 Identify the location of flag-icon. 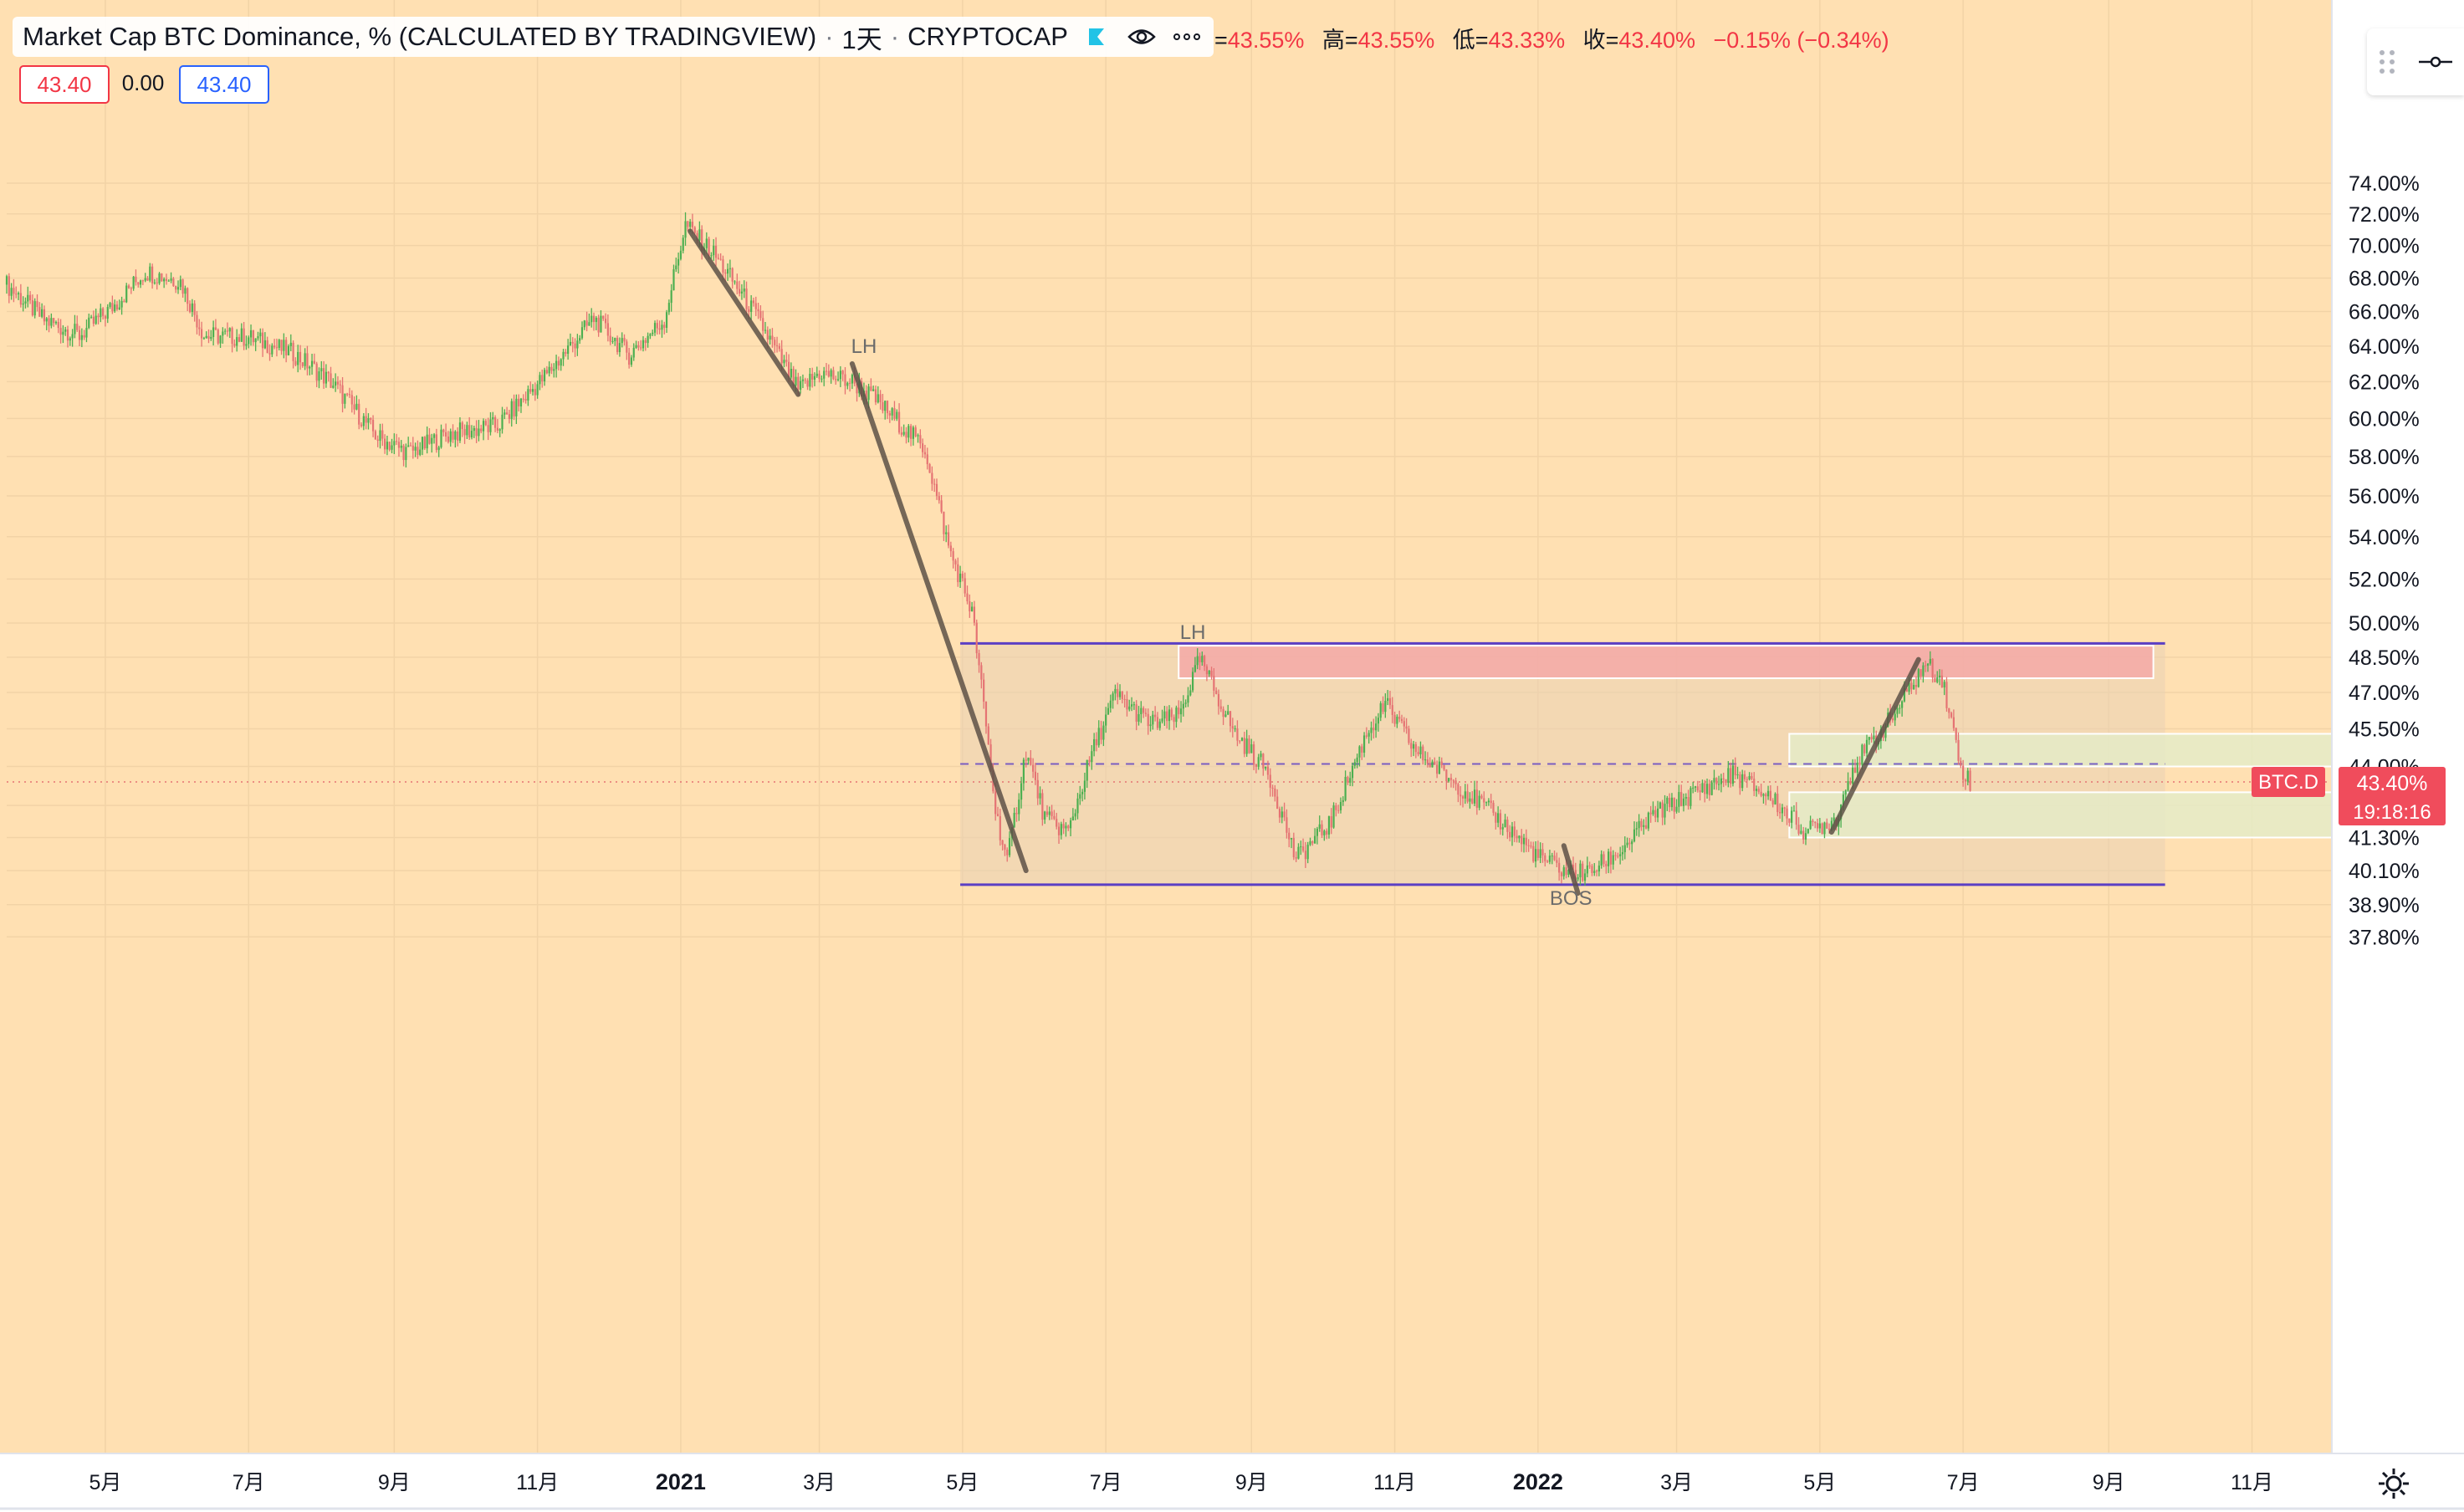
(1096, 37).